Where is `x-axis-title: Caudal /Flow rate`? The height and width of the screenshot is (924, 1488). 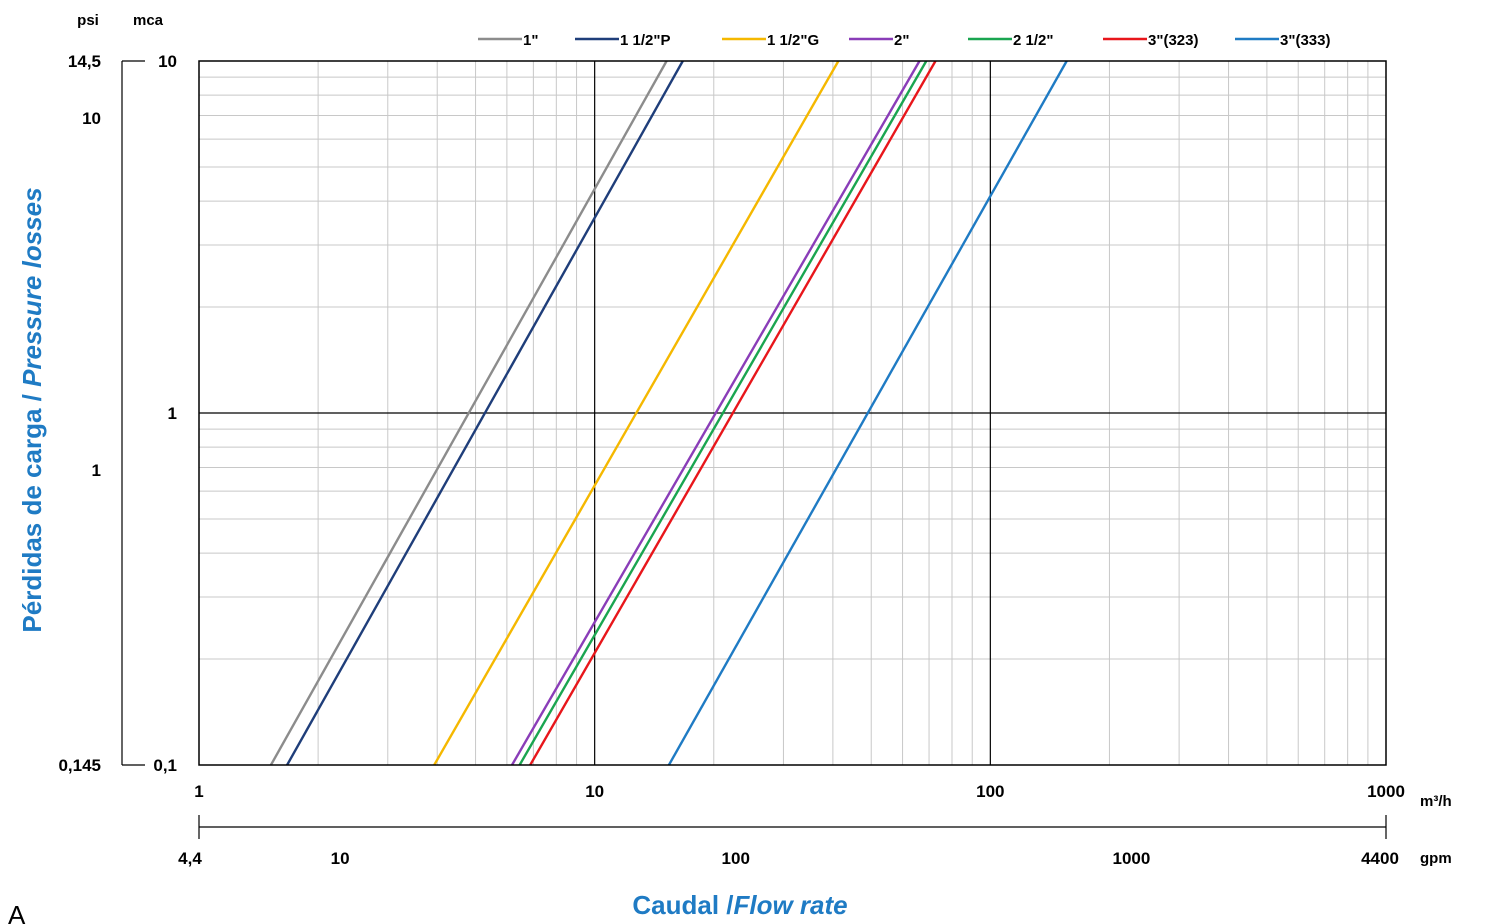 x-axis-title: Caudal /Flow rate is located at coordinates (739, 905).